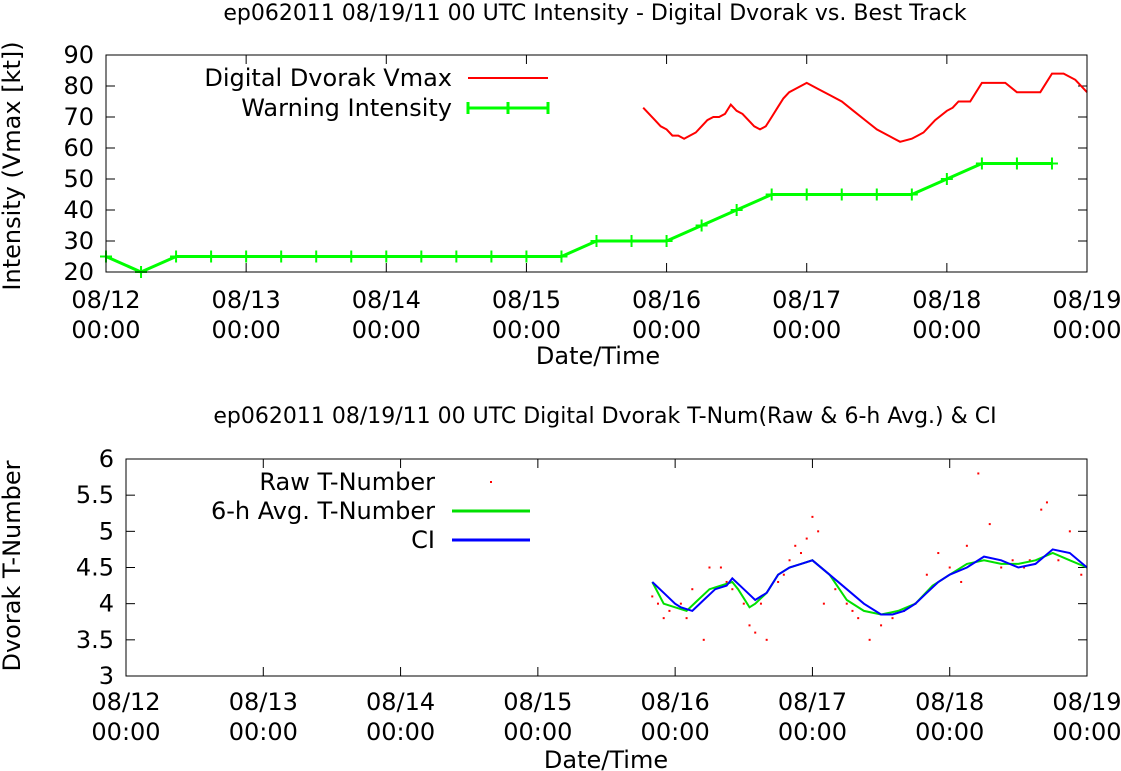  What do you see at coordinates (578, 218) in the screenshot?
I see `series-line-warning-intensity` at bounding box center [578, 218].